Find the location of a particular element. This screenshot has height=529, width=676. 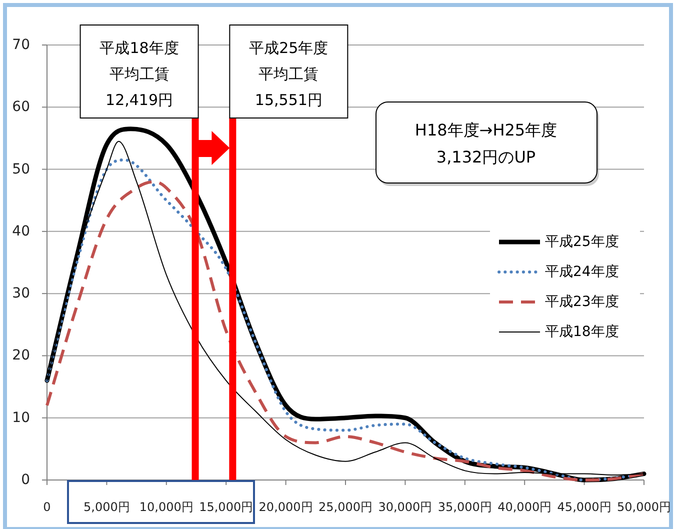

x-tick-label: 45,000円 is located at coordinates (584, 507).